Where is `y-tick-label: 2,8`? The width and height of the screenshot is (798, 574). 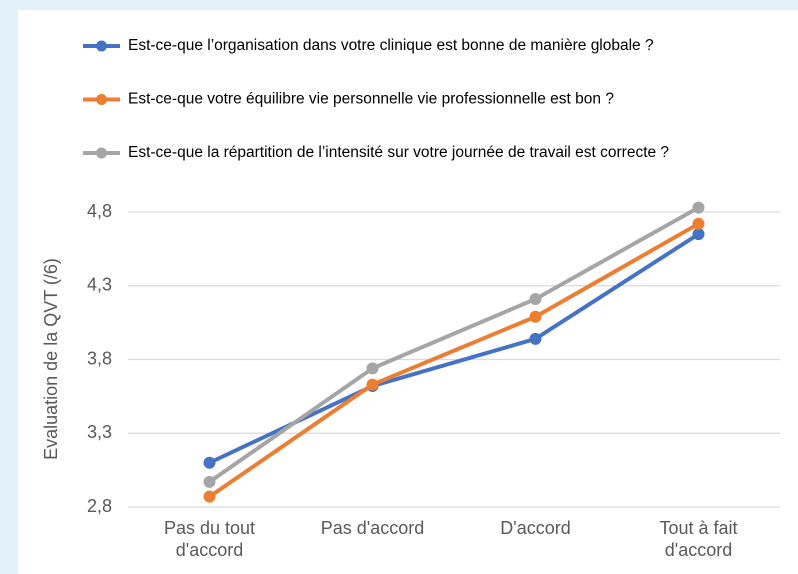 y-tick-label: 2,8 is located at coordinates (99, 506).